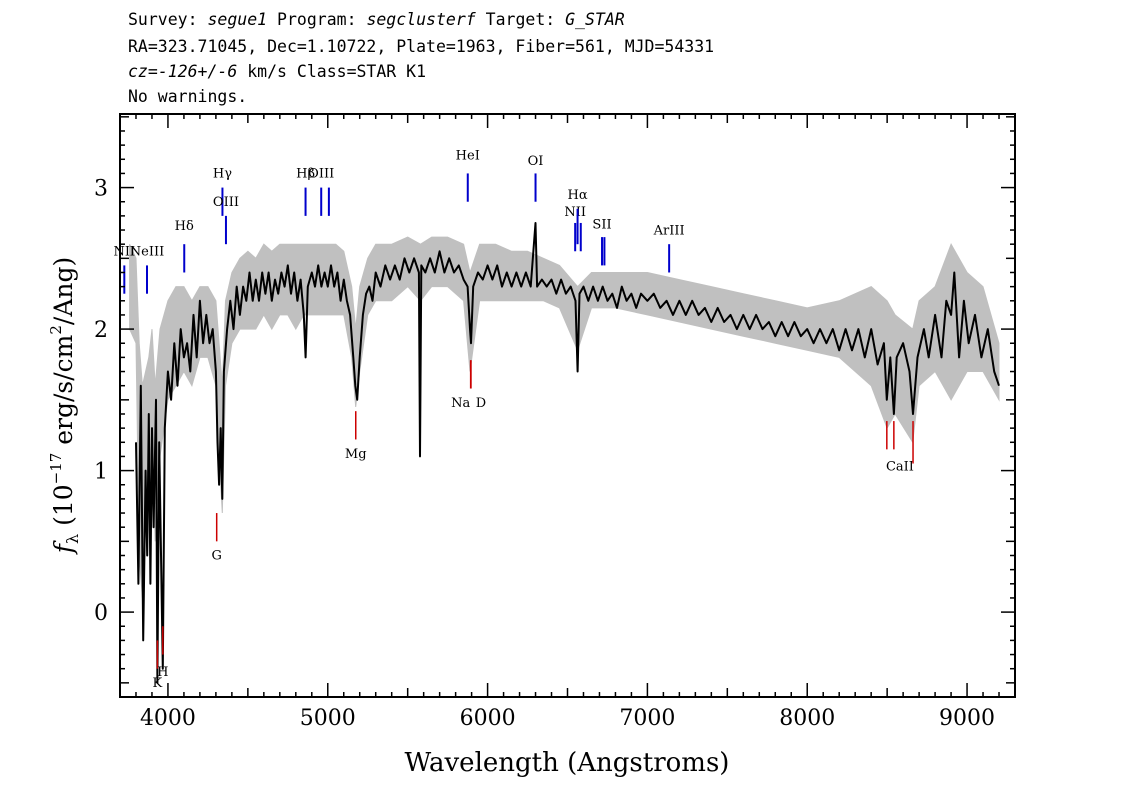  Describe the element at coordinates (147, 252) in the screenshot. I see `emission-line-label: NeIII` at that location.